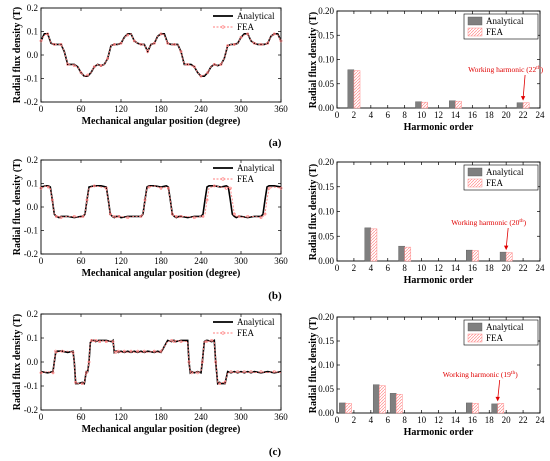 The image size is (550, 461). What do you see at coordinates (456, 115) in the screenshot?
I see `x-tick-label: 14` at bounding box center [456, 115].